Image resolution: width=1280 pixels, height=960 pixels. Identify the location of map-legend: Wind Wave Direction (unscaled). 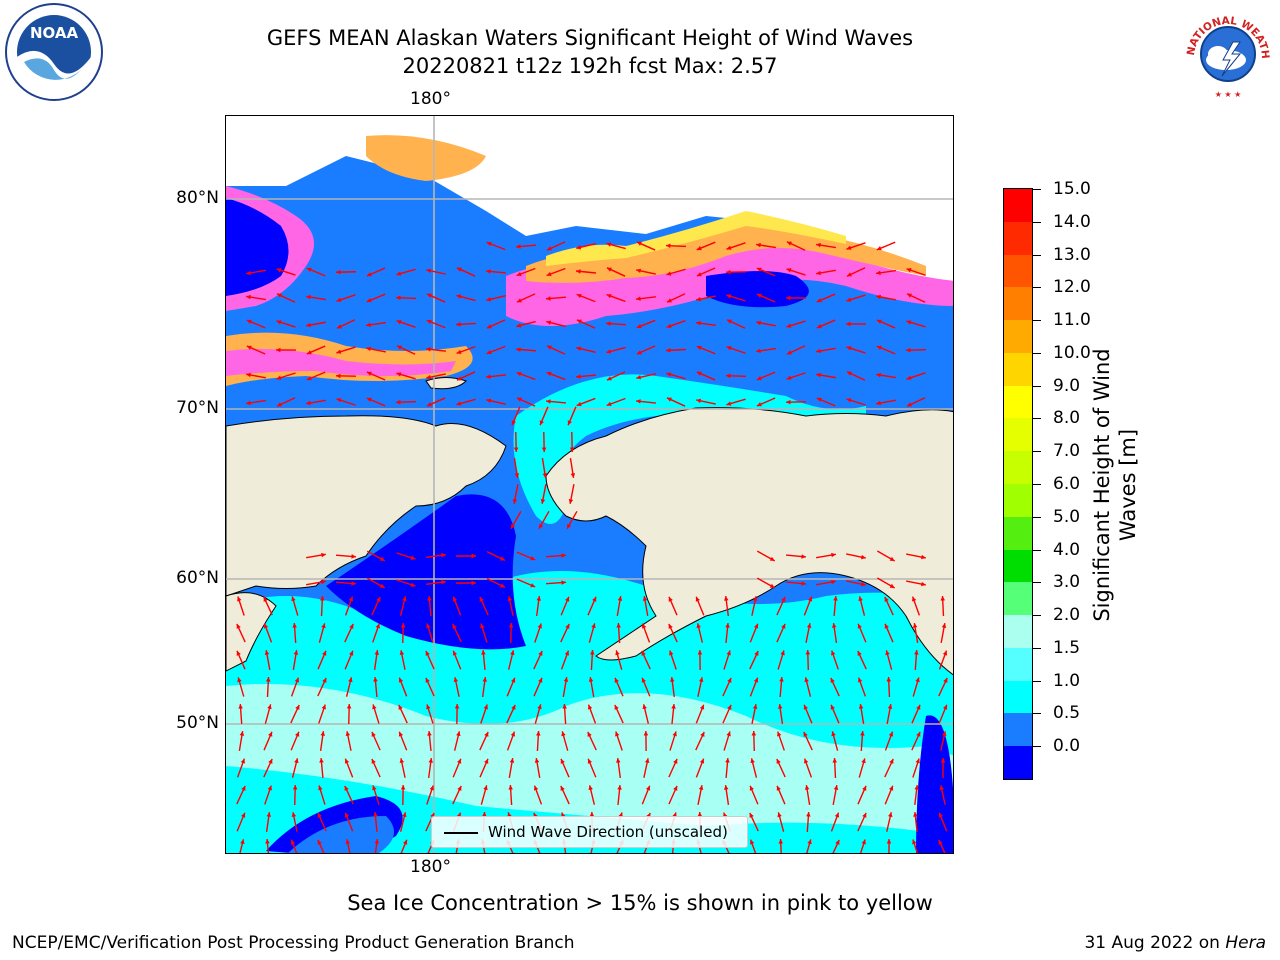
(589, 832).